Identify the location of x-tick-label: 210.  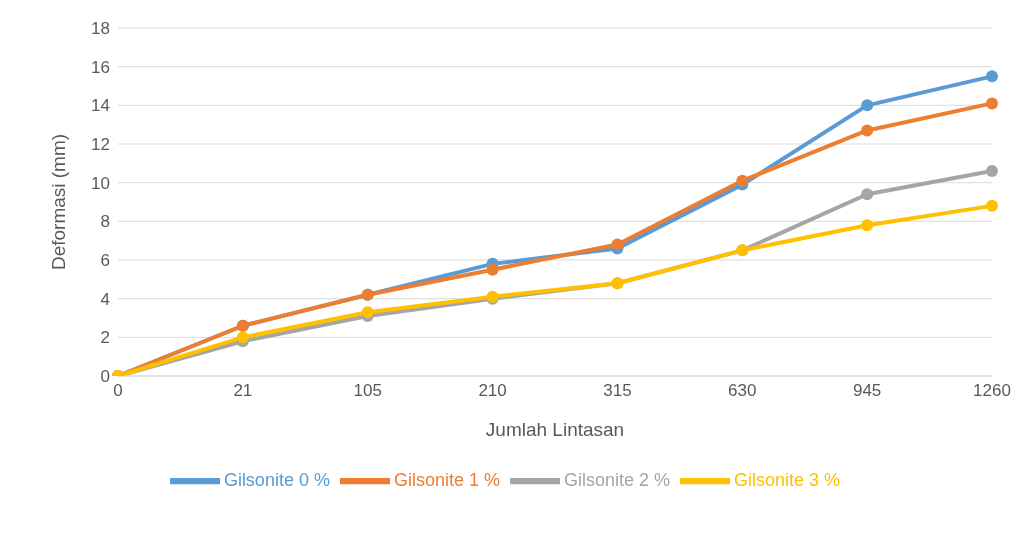
(492, 391).